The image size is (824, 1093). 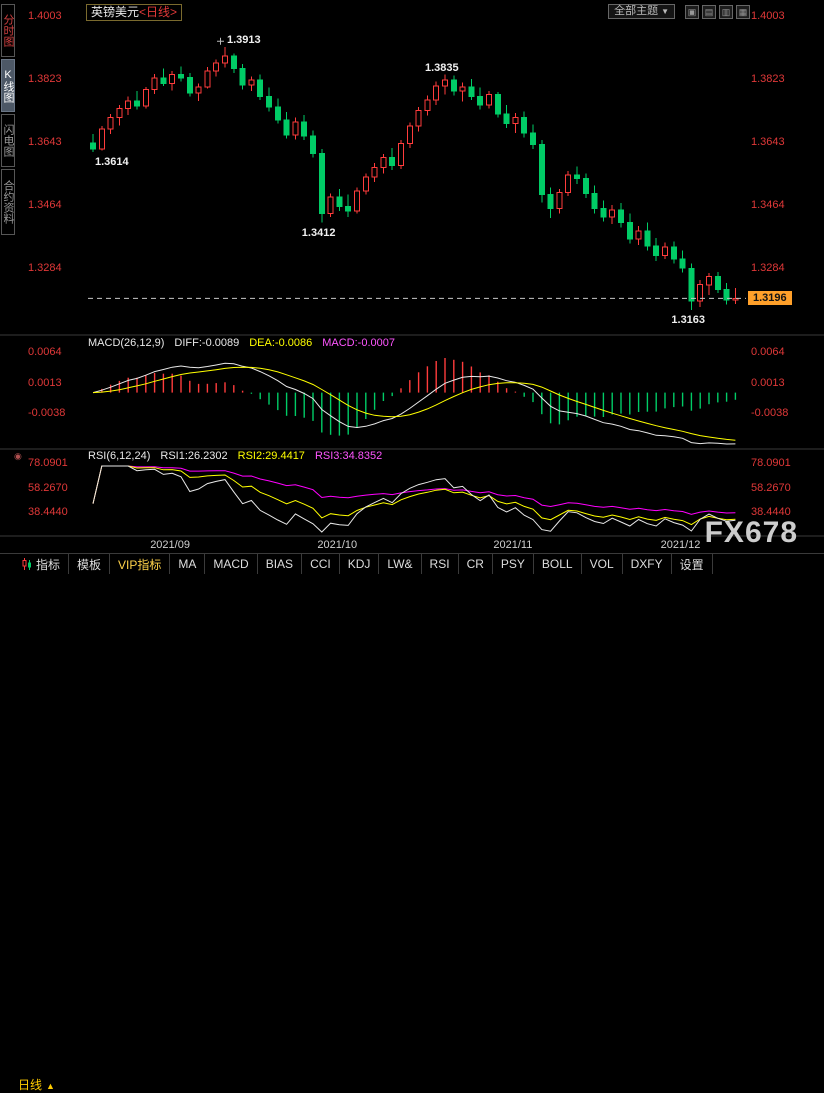 I want to click on toolbar-button-label: MACD, so click(x=231, y=564).